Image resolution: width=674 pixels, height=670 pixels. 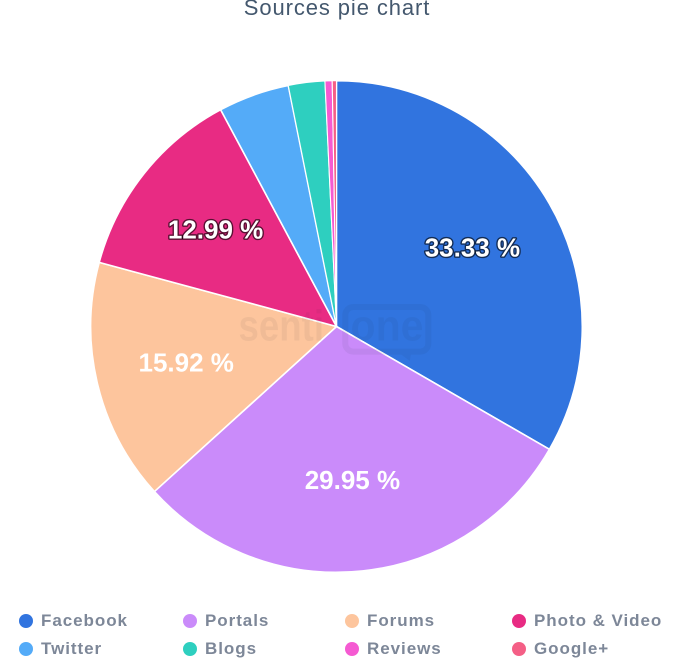 I want to click on svg-text: 15.92 %, so click(x=185, y=362).